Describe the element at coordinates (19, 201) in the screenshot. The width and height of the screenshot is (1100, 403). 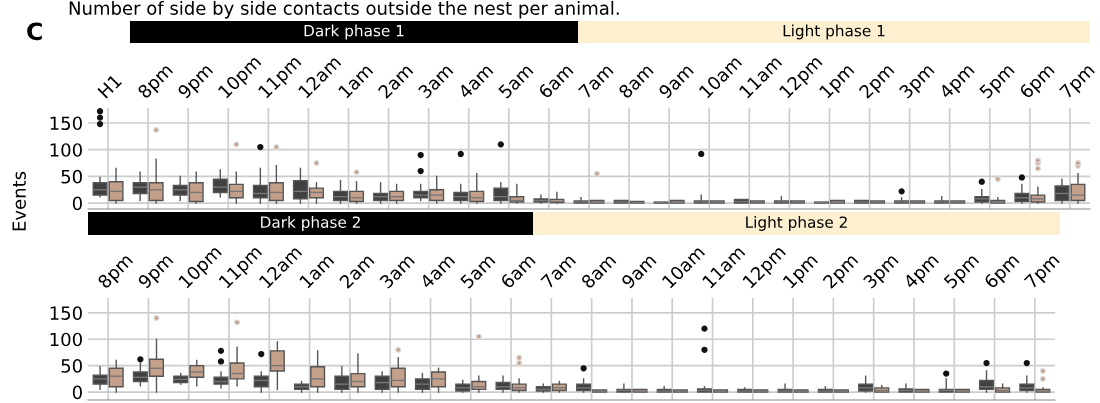
I see `y-axis-title: Events` at that location.